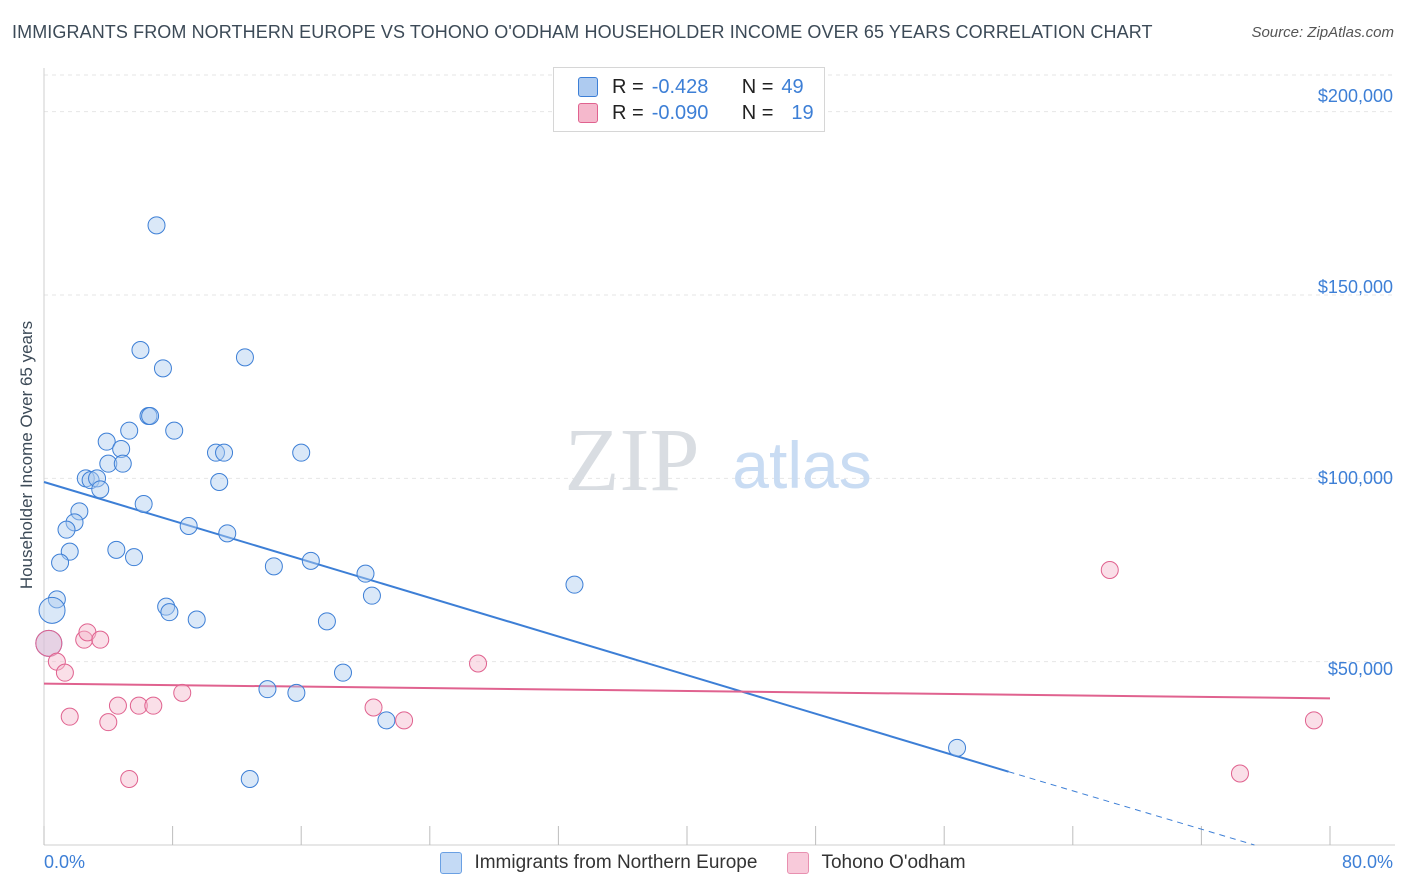 This screenshot has height=892, width=1406. I want to click on correlation-legend: R = -0.428 N = 49 R = -0.090 N = 19, so click(689, 99).